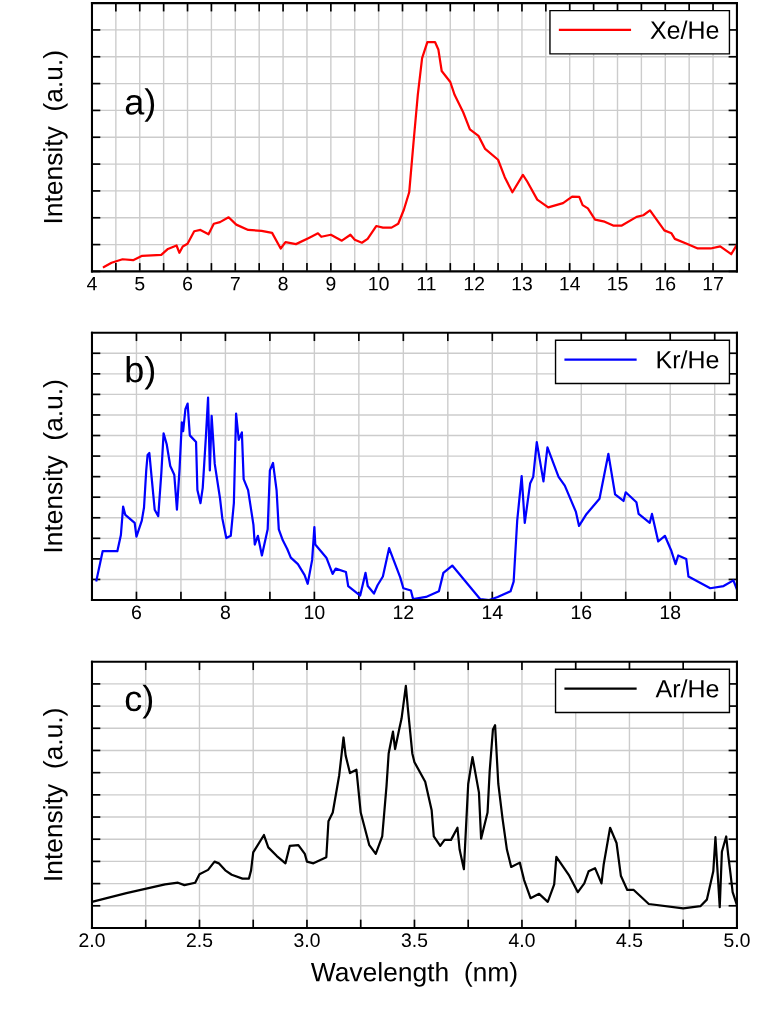 This screenshot has height=1032, width=757. I want to click on legend-label: Xe/He, so click(684, 29).